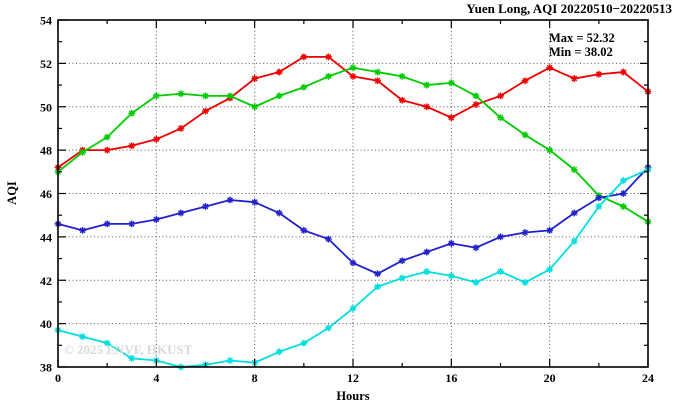 Image resolution: width=674 pixels, height=409 pixels. What do you see at coordinates (353, 378) in the screenshot?
I see `x-tick-label: 12` at bounding box center [353, 378].